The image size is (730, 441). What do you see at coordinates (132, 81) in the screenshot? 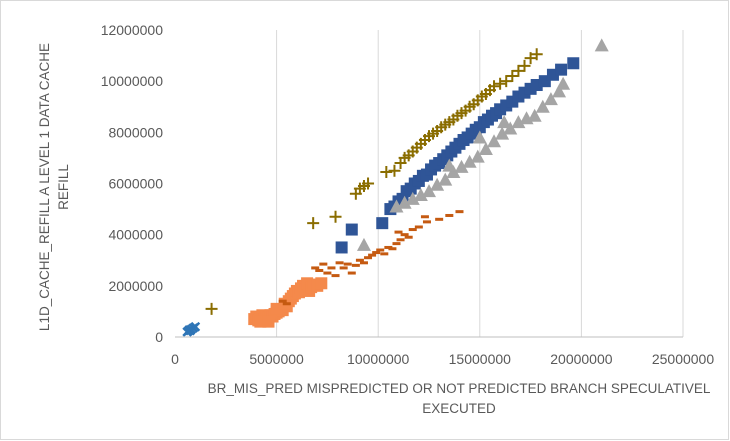
I see `y-tick-label: 10000000` at bounding box center [132, 81].